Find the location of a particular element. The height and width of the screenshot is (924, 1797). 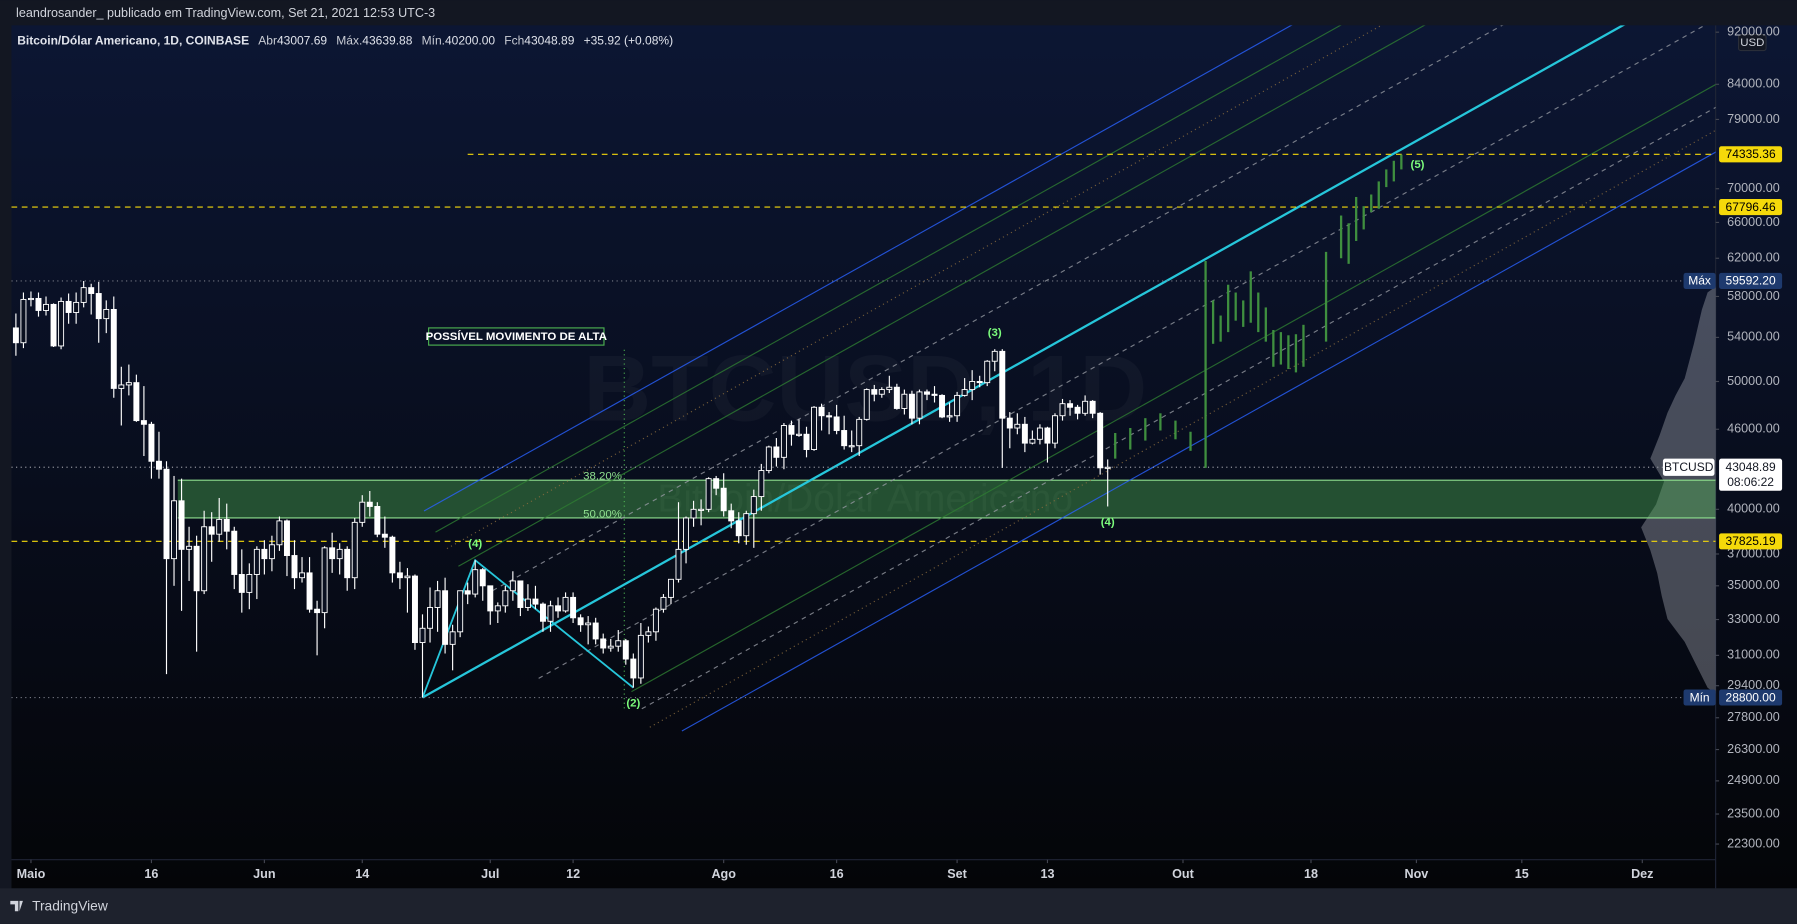

level-tag-label: 59592.20 is located at coordinates (1751, 281).